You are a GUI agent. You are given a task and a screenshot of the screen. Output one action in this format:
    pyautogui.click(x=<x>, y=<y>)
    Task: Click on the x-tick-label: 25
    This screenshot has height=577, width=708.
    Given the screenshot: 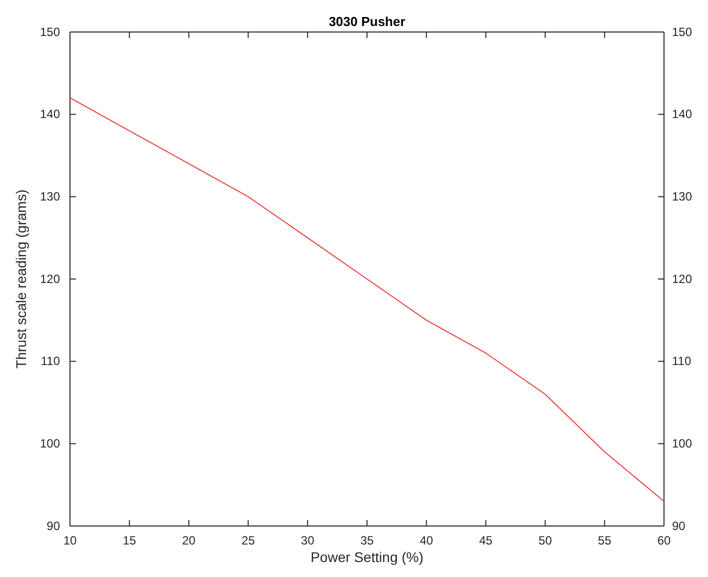 What is the action you would take?
    pyautogui.click(x=249, y=541)
    